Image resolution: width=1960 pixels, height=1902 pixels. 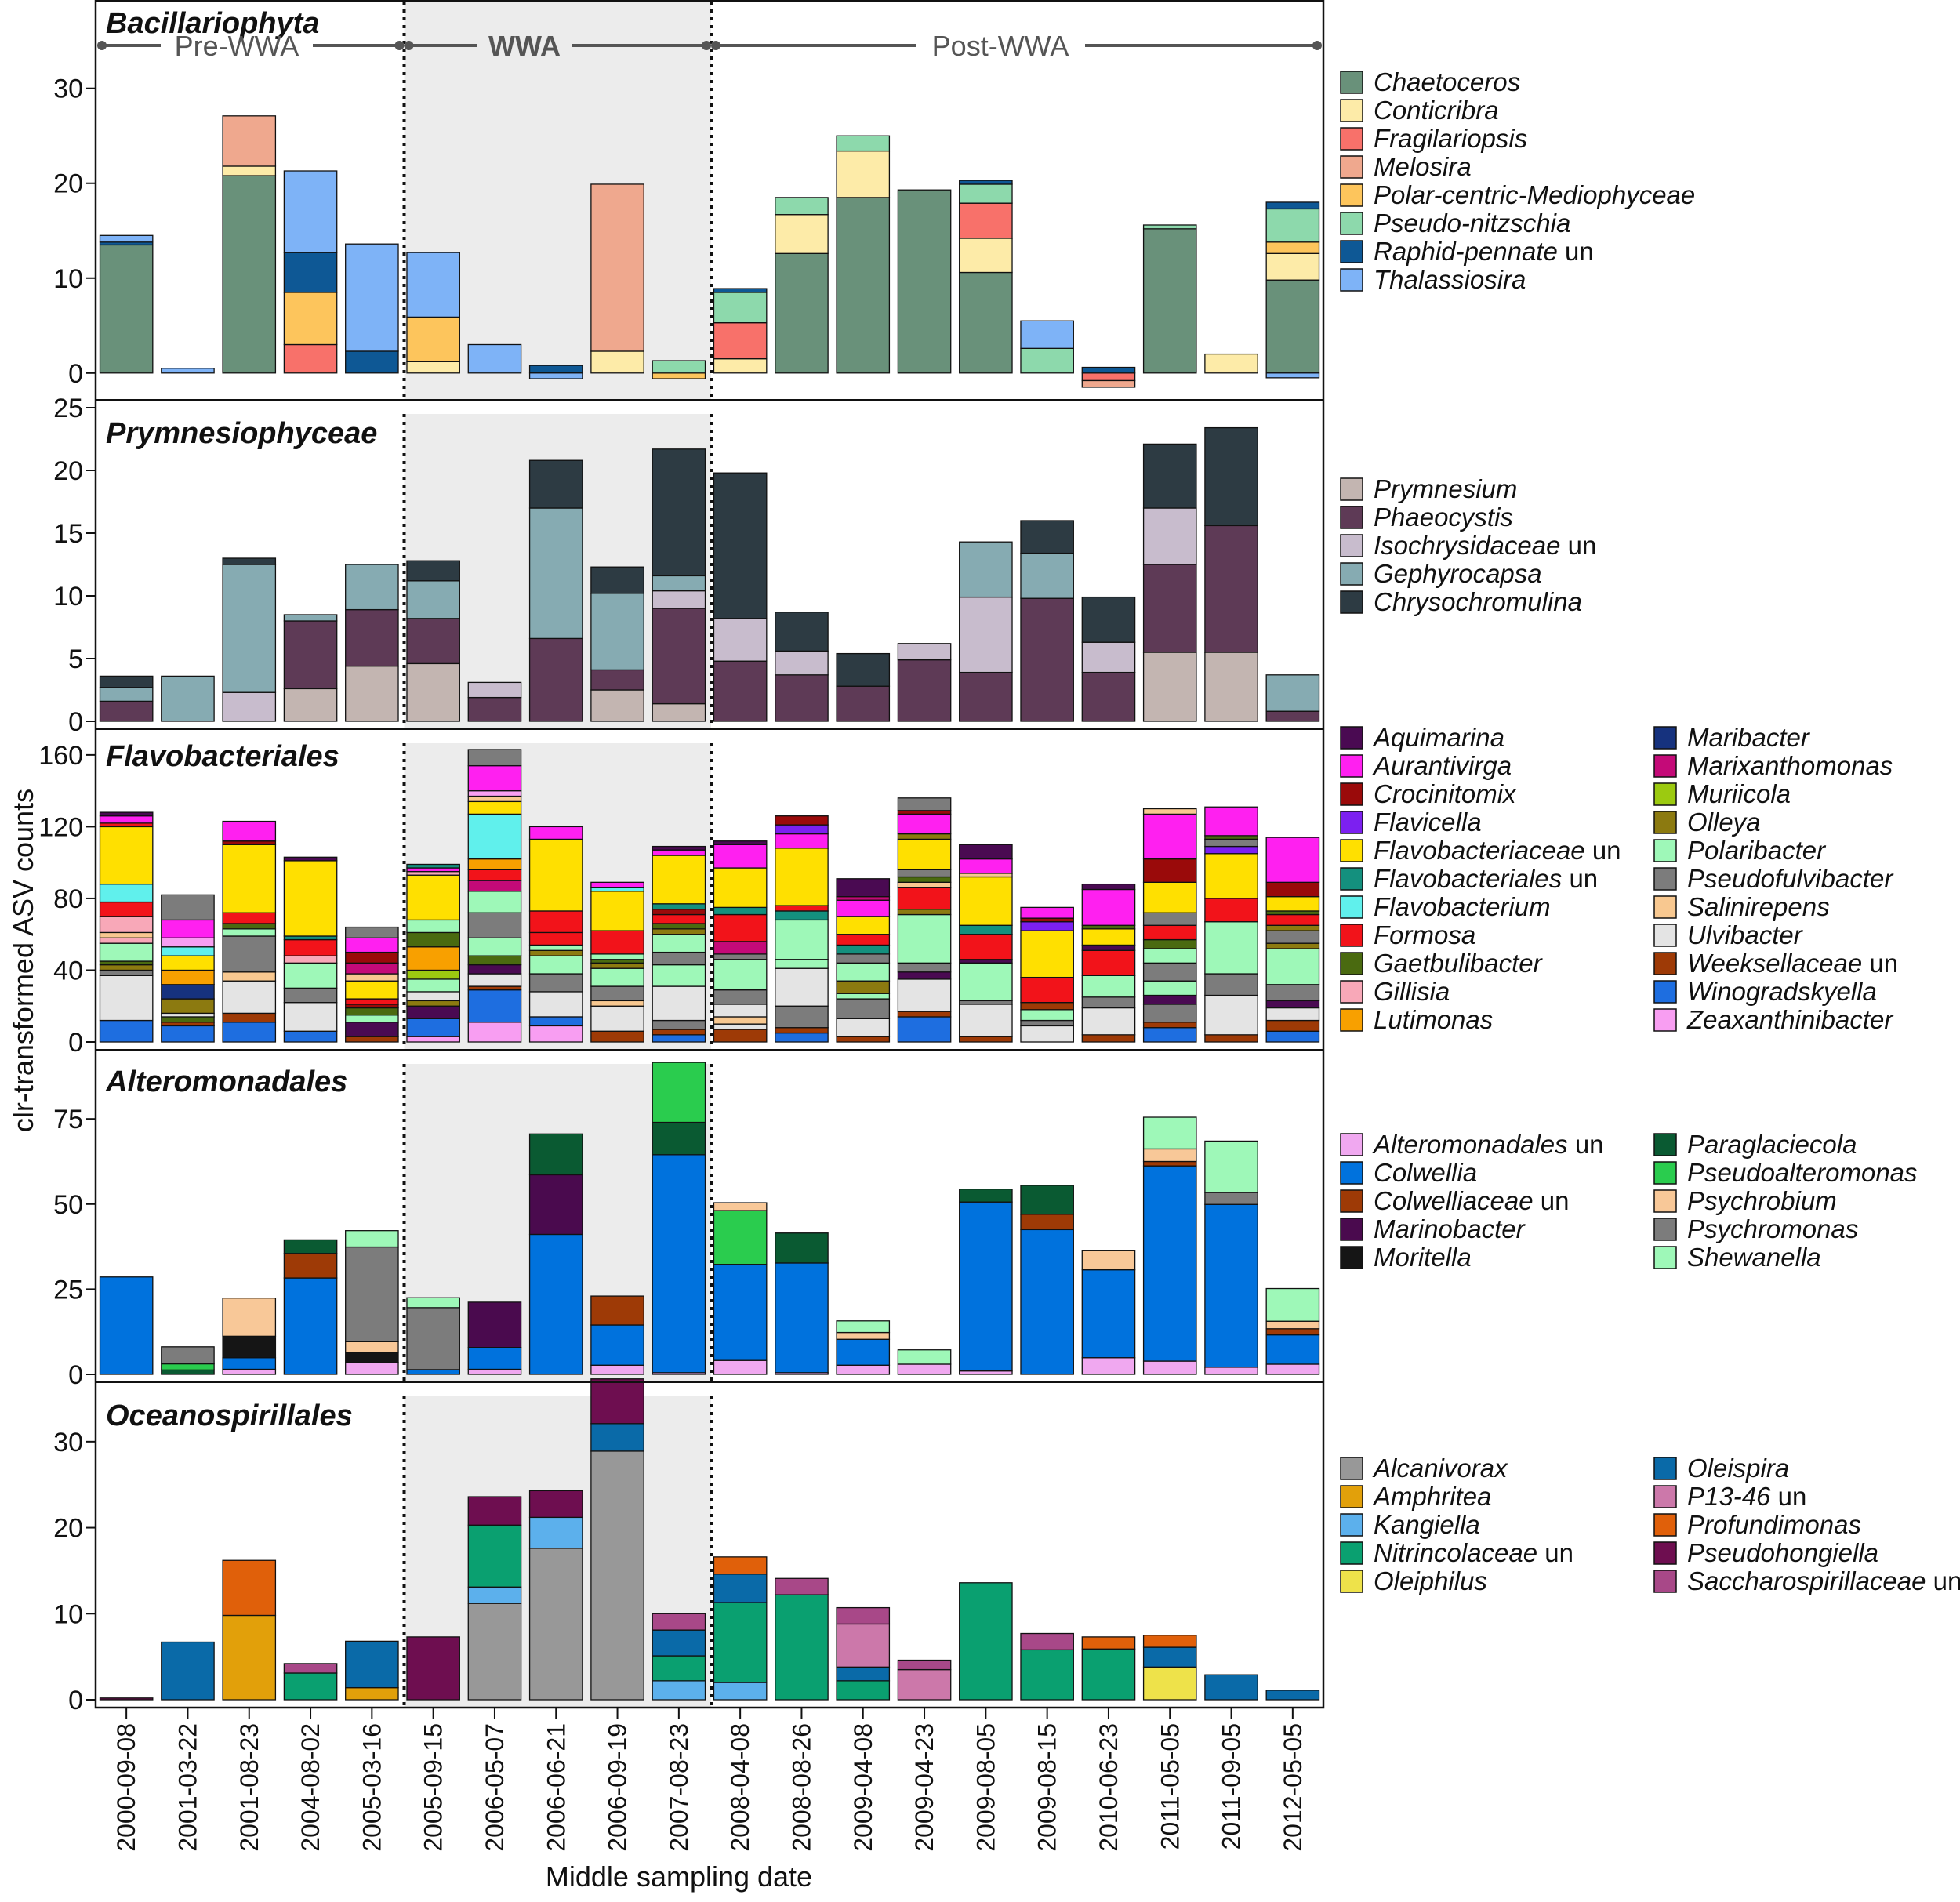 I want to click on y-tick-label: 160, so click(x=61, y=756).